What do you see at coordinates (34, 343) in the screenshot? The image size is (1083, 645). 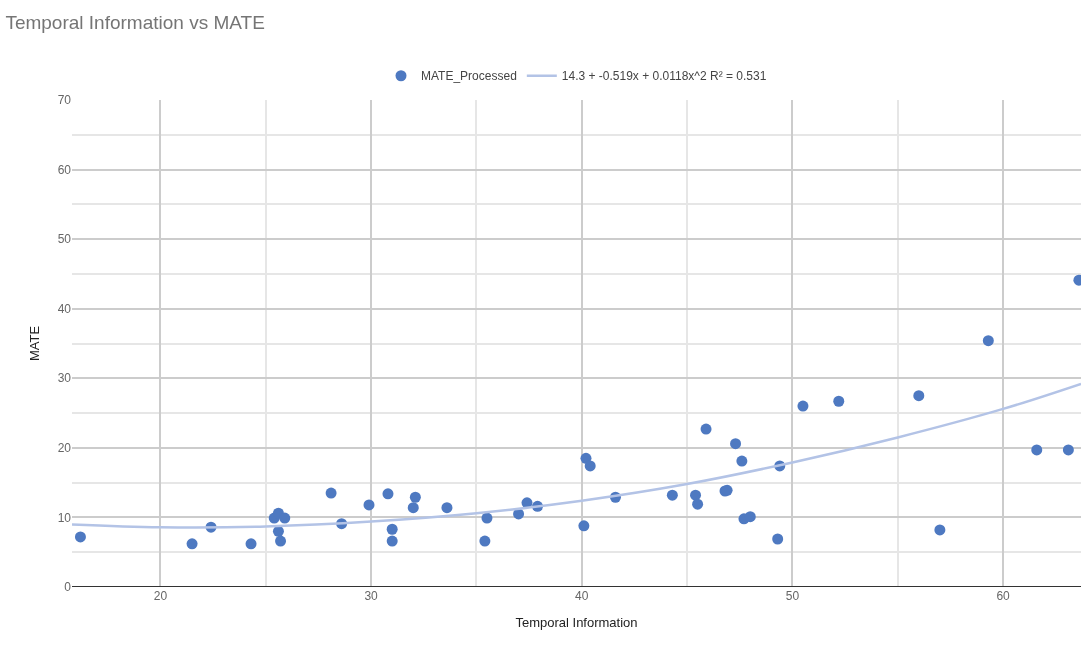 I see `y-axis-title: MATE` at bounding box center [34, 343].